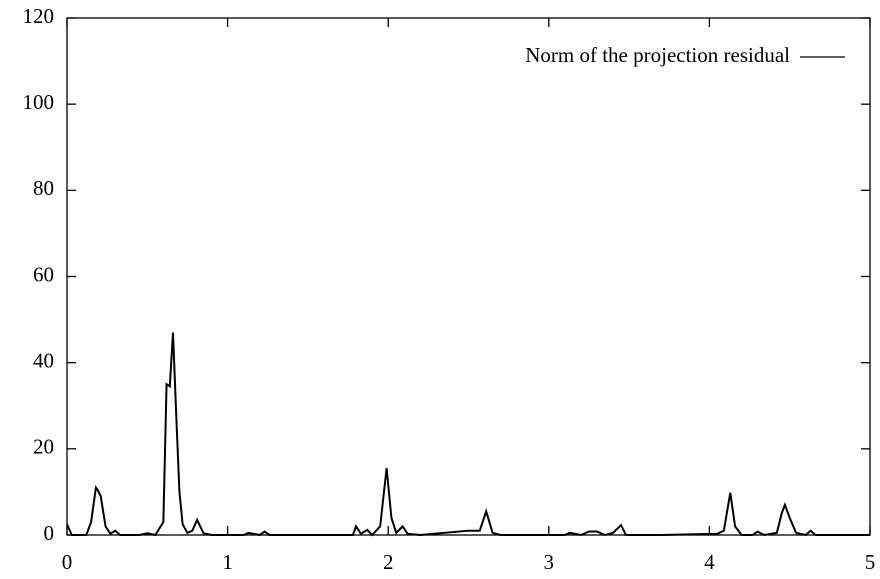 The image size is (880, 579). Describe the element at coordinates (39, 102) in the screenshot. I see `y-tick-label: 100` at that location.